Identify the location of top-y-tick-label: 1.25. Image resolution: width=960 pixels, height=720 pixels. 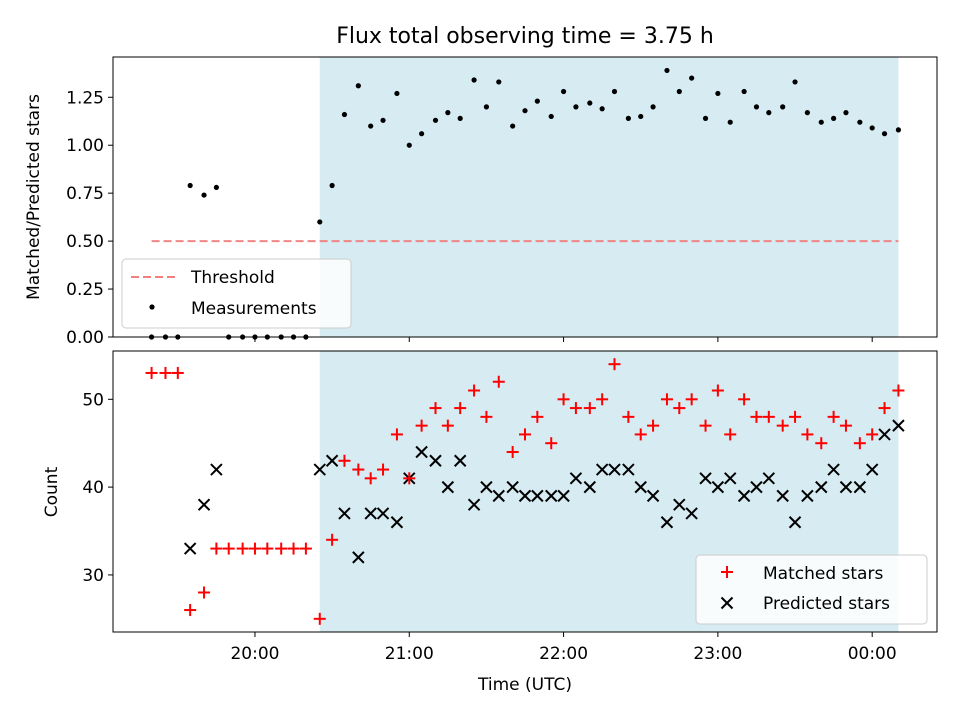
(85, 98).